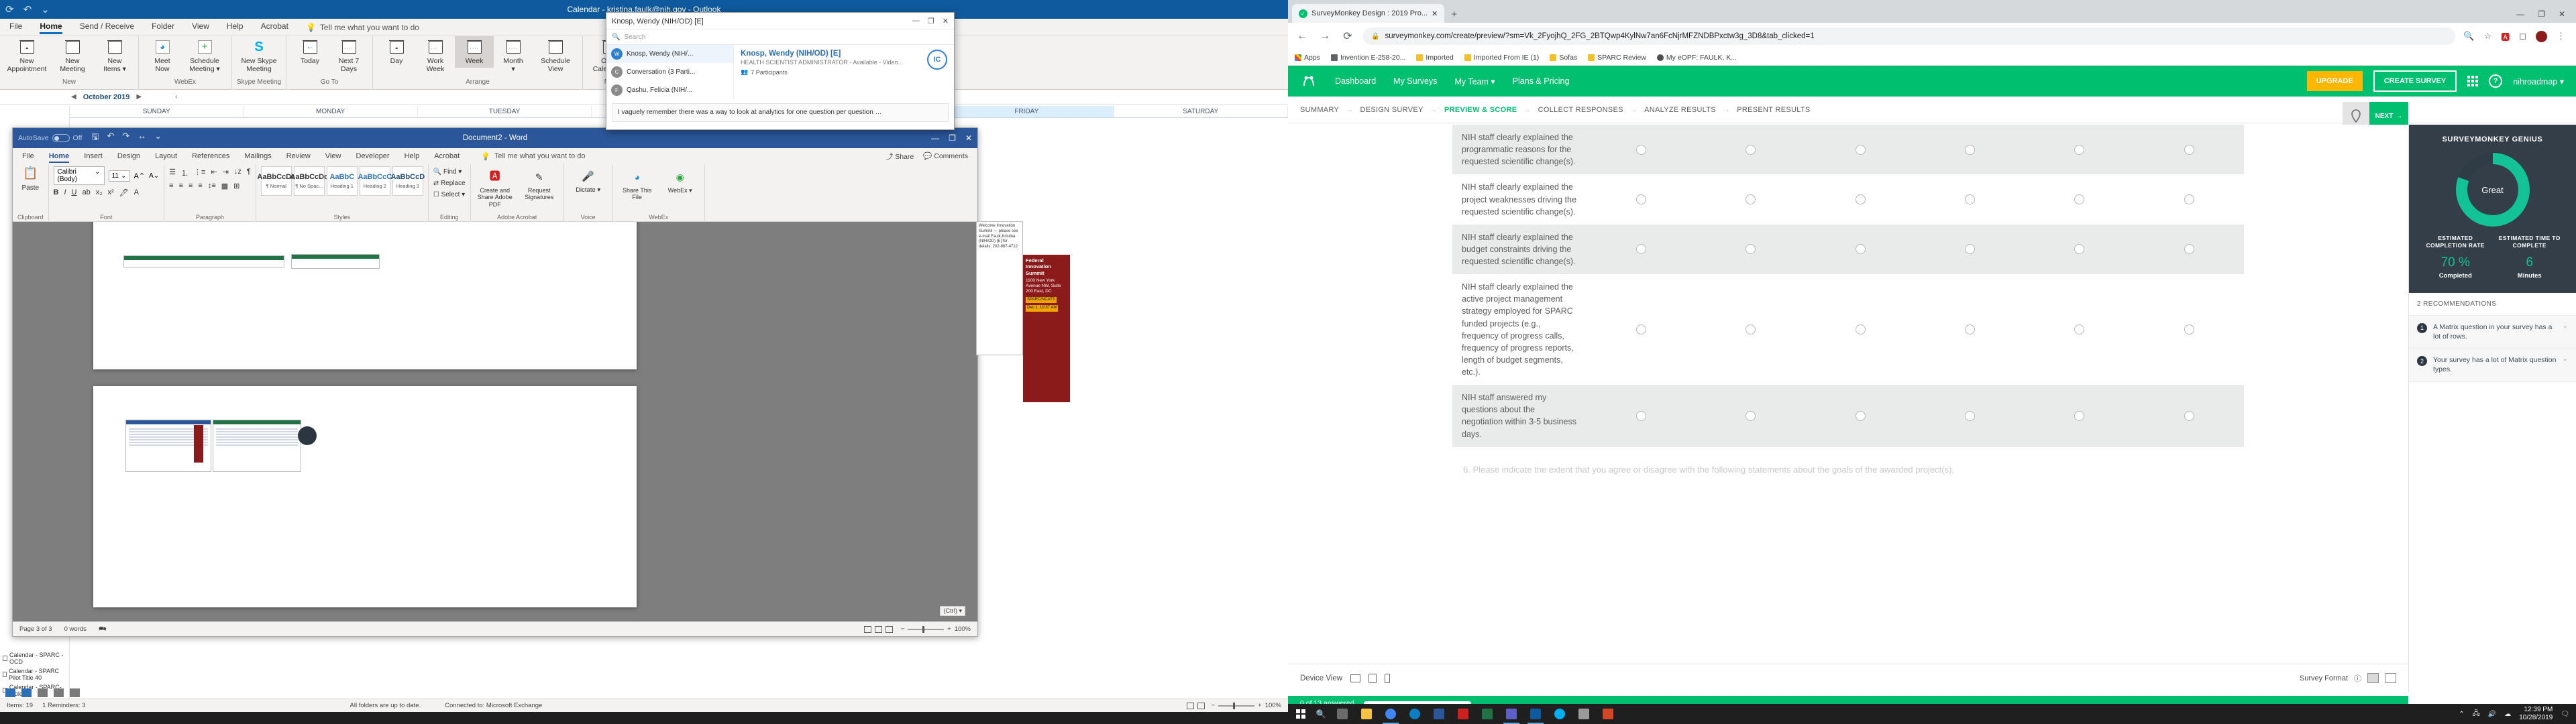 This screenshot has width=2576, height=724. What do you see at coordinates (533, 156) in the screenshot?
I see `word-tell-me: 💡 Tell me what you want to do` at bounding box center [533, 156].